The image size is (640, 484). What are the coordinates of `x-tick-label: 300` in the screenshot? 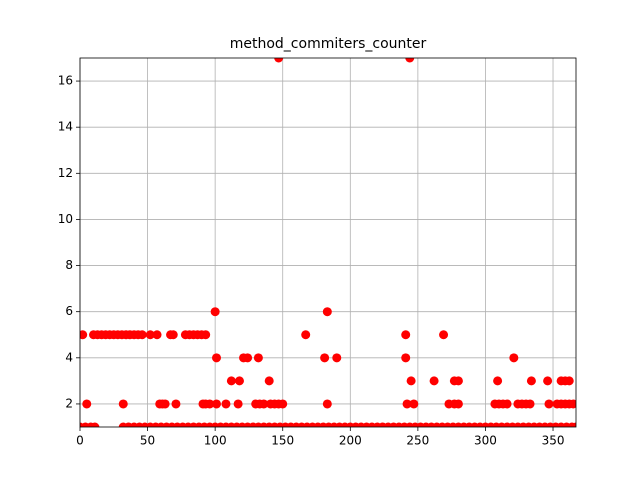 It's located at (485, 441).